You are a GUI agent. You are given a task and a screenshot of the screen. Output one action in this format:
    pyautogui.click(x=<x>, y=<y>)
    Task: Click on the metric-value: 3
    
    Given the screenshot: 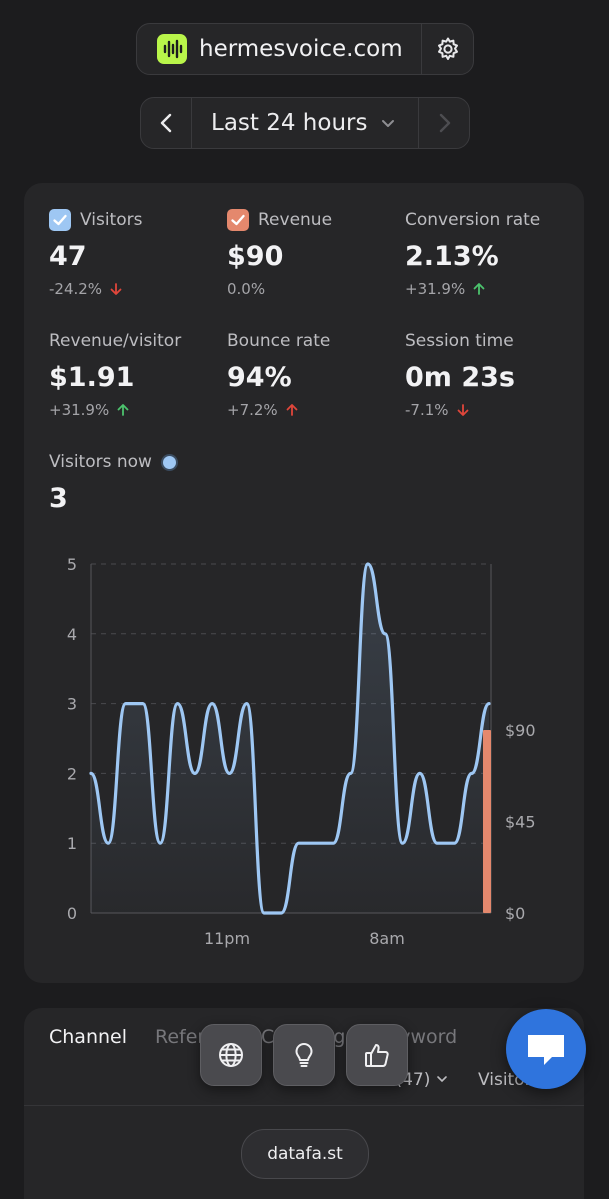 What is the action you would take?
    pyautogui.click(x=58, y=498)
    